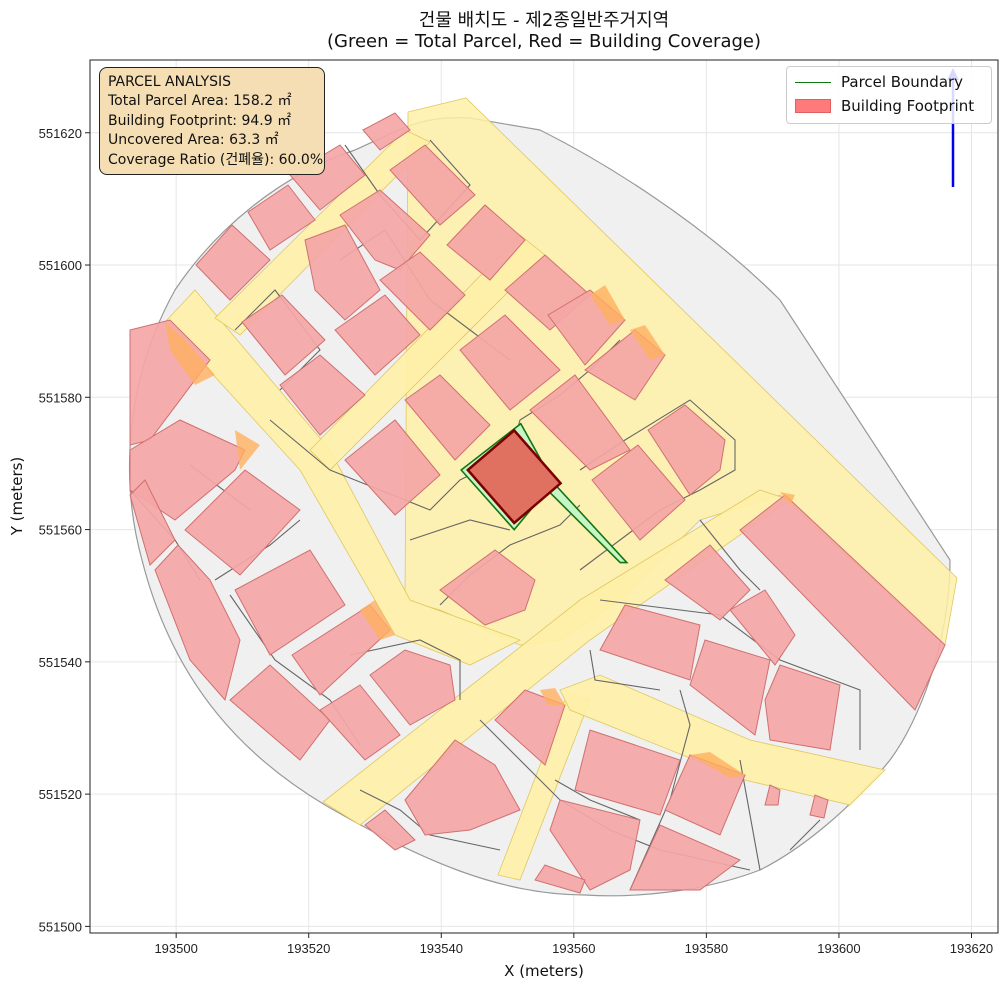  What do you see at coordinates (60, 794) in the screenshot?
I see `y-tick-label: 551520` at bounding box center [60, 794].